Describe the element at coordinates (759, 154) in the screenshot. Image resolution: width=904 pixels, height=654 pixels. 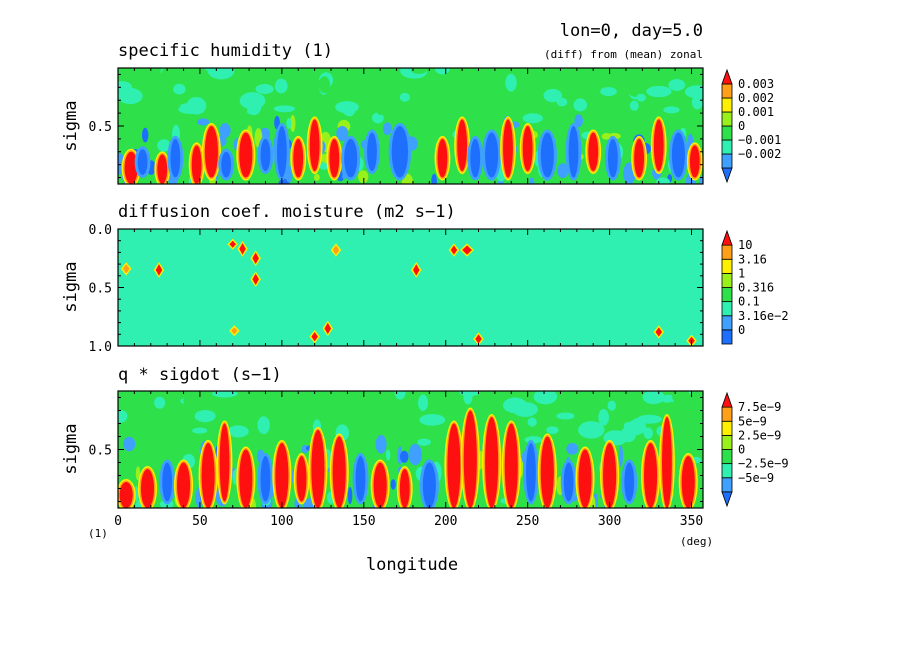
I see `colorbar-label: −0.002` at that location.